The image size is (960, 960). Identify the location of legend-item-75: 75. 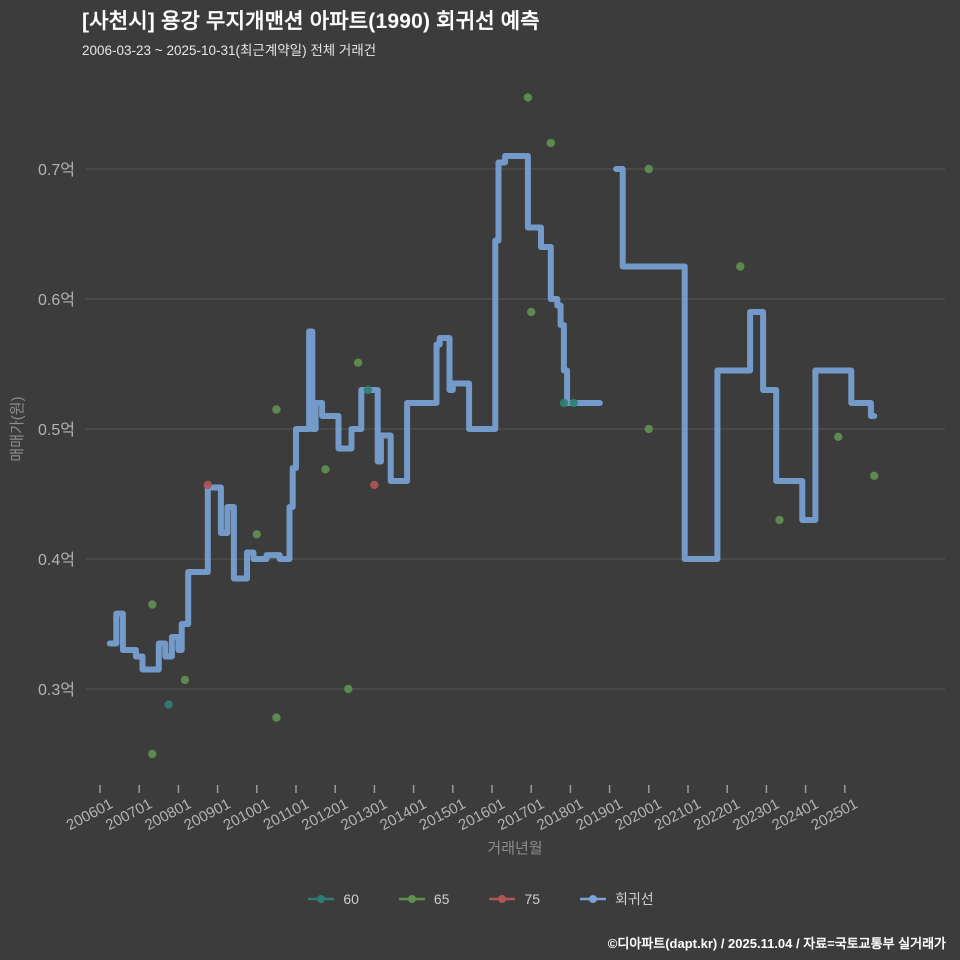
(513, 899).